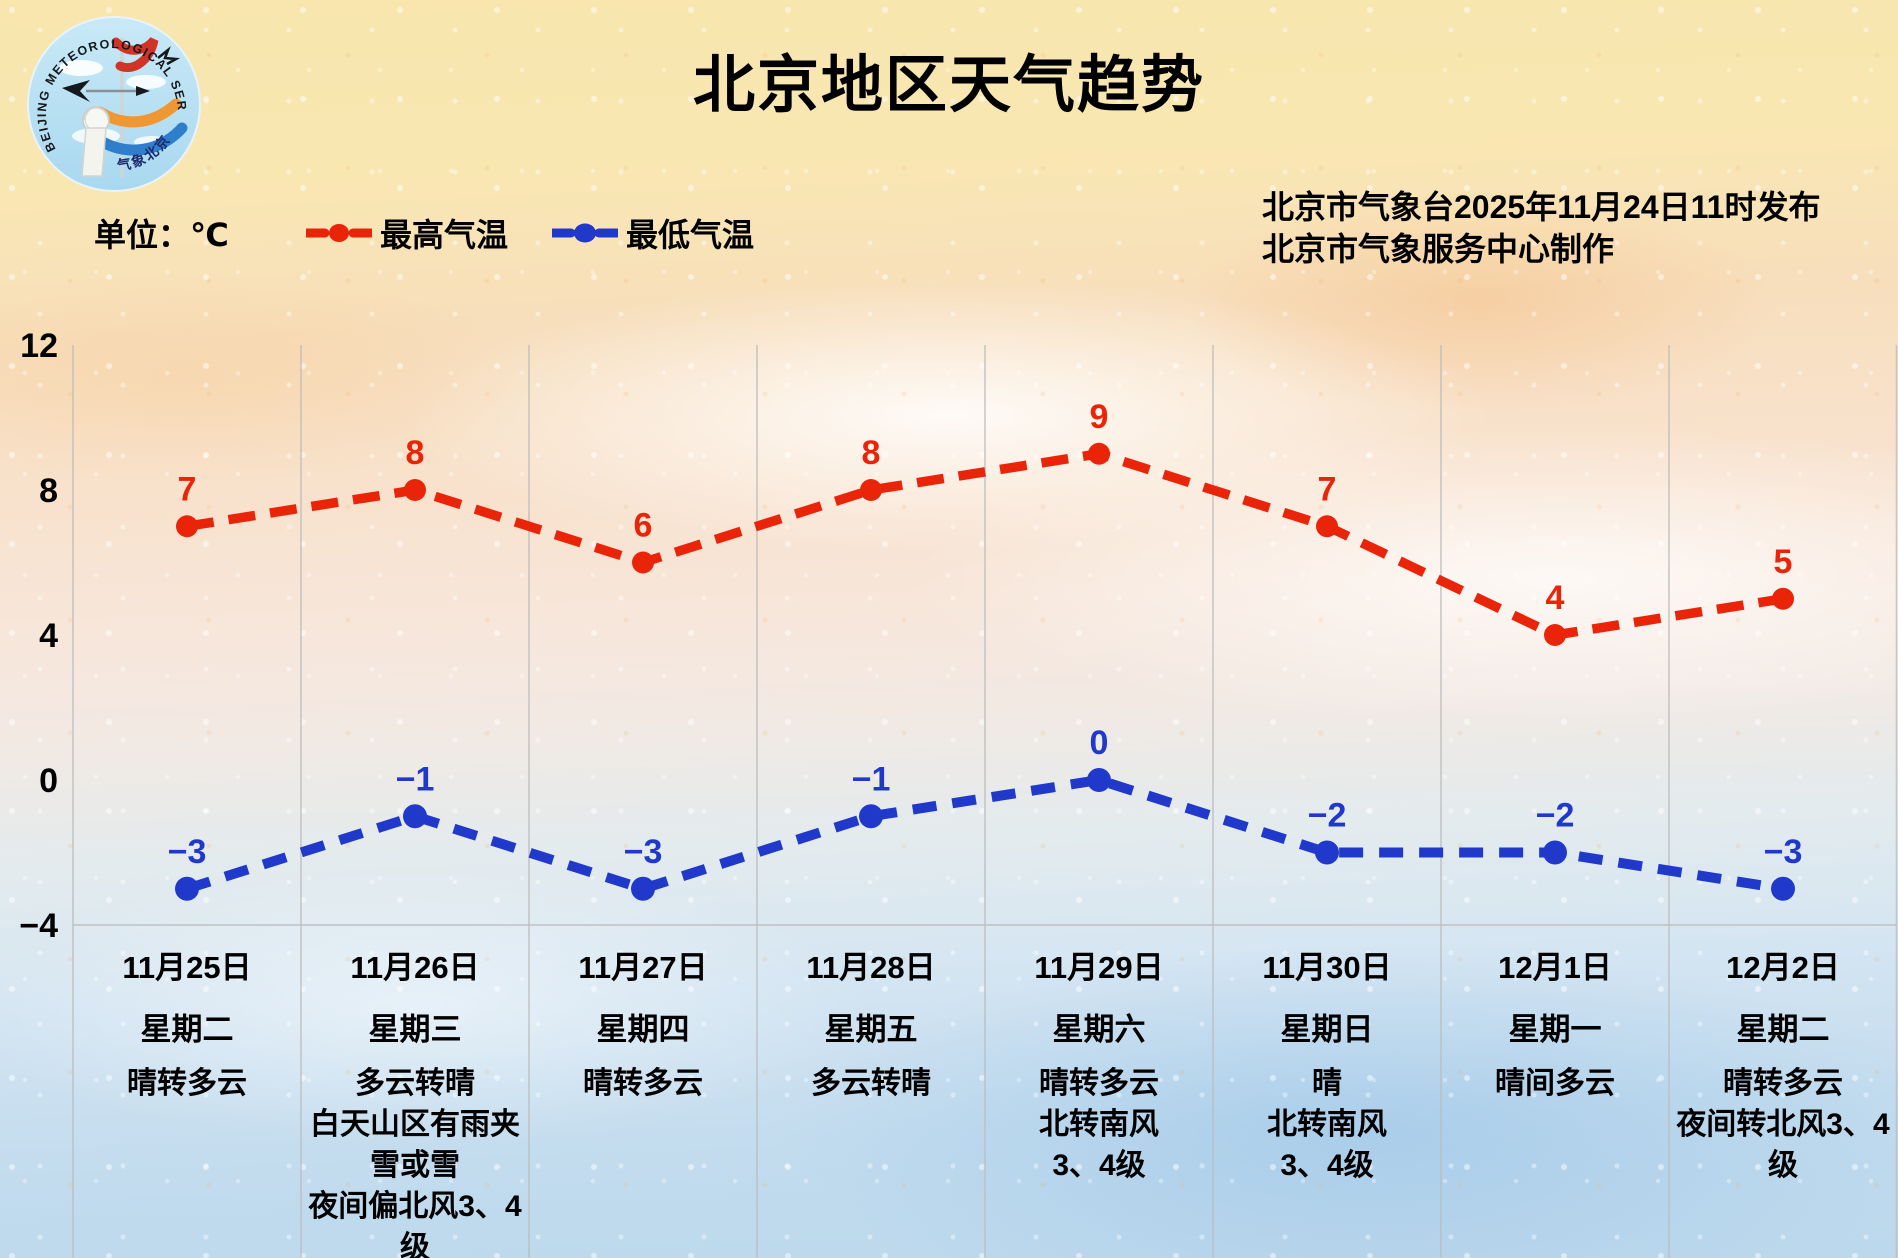  Describe the element at coordinates (1541, 228) in the screenshot. I see `publisher-info: 北京市气象台2025年11月24日11时发布 北京市气象服务中心制作` at that location.